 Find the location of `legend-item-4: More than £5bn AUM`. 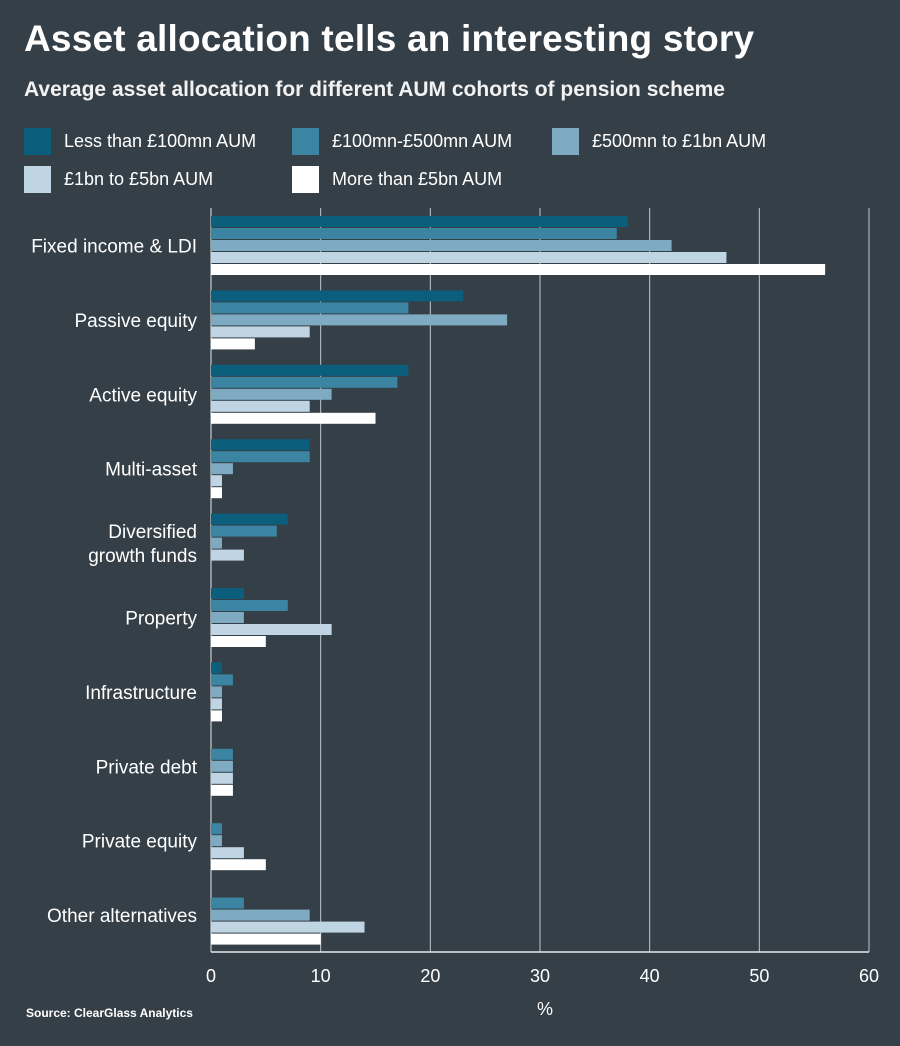

legend-item-4: More than £5bn AUM is located at coordinates (397, 179).